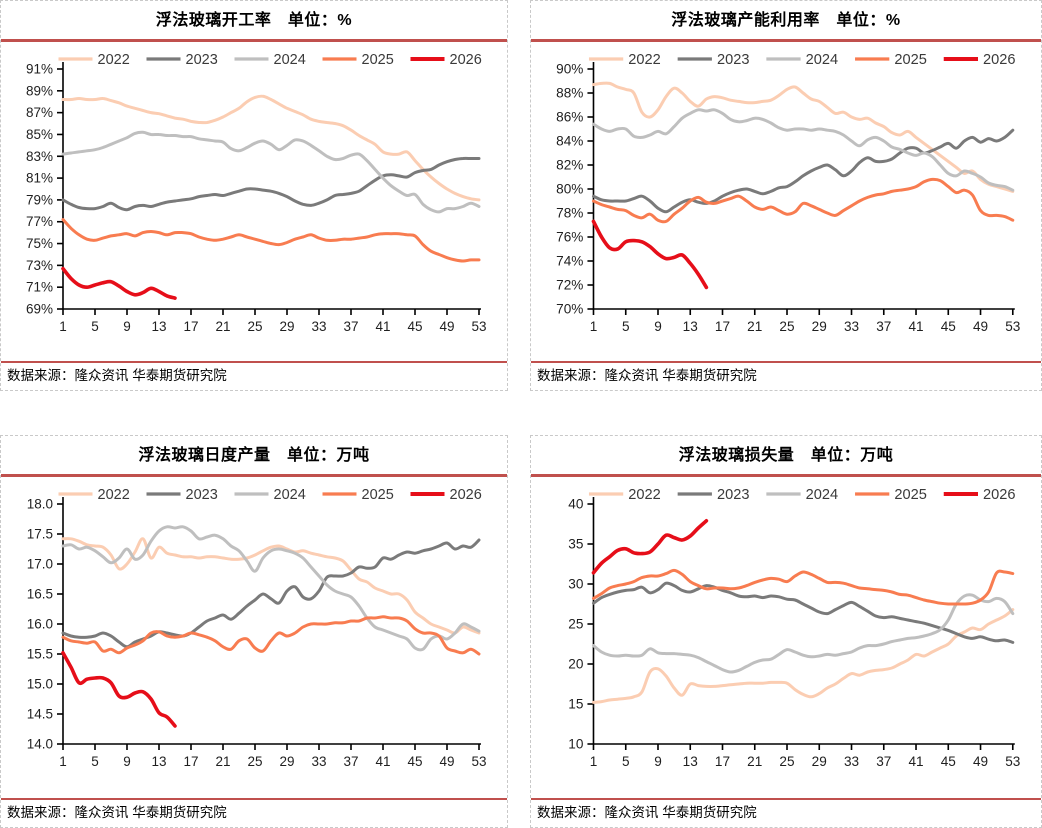 The image size is (1042, 828). Describe the element at coordinates (569, 189) in the screenshot. I see `y-tick-label: 80%` at that location.